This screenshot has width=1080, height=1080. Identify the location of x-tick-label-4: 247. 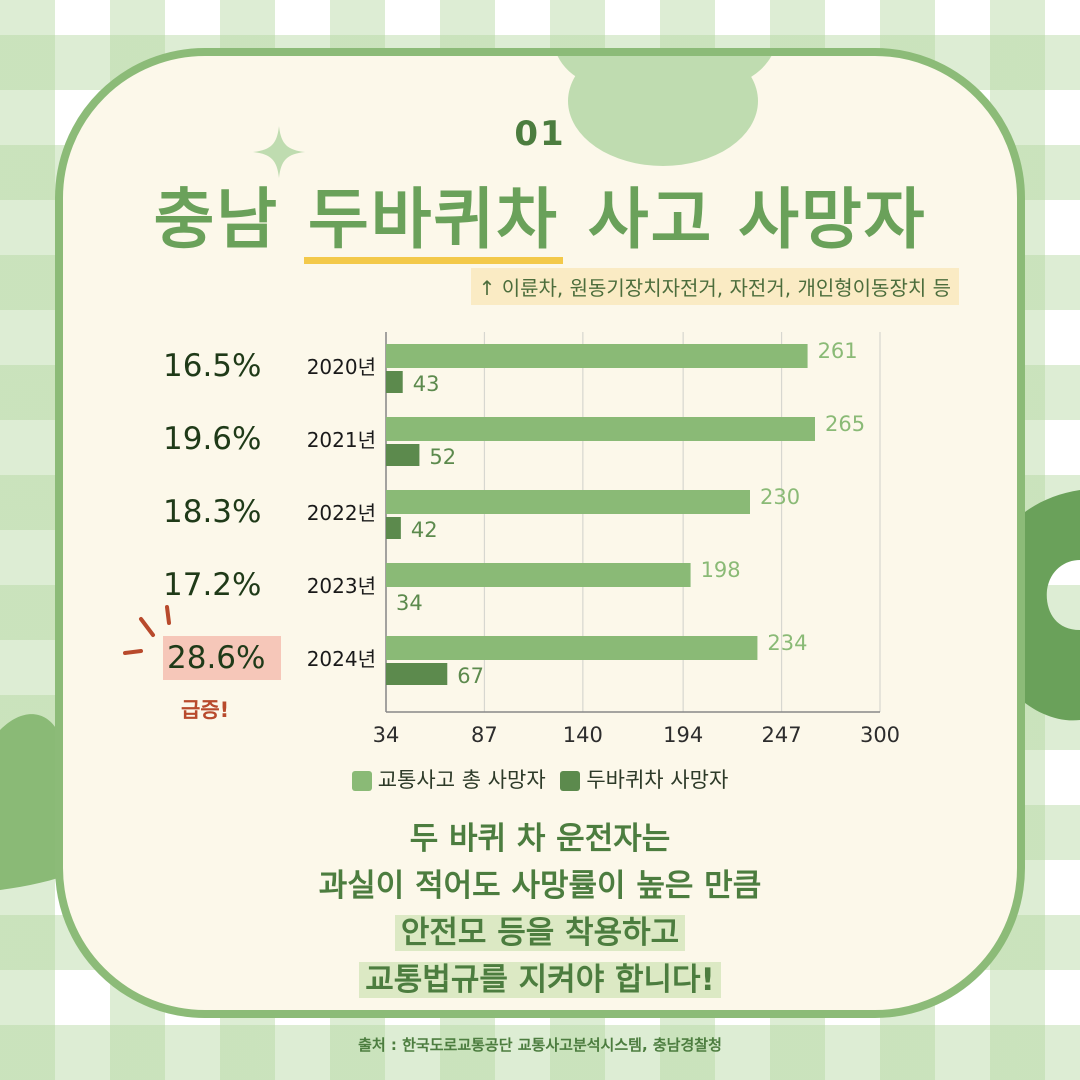
(782, 735).